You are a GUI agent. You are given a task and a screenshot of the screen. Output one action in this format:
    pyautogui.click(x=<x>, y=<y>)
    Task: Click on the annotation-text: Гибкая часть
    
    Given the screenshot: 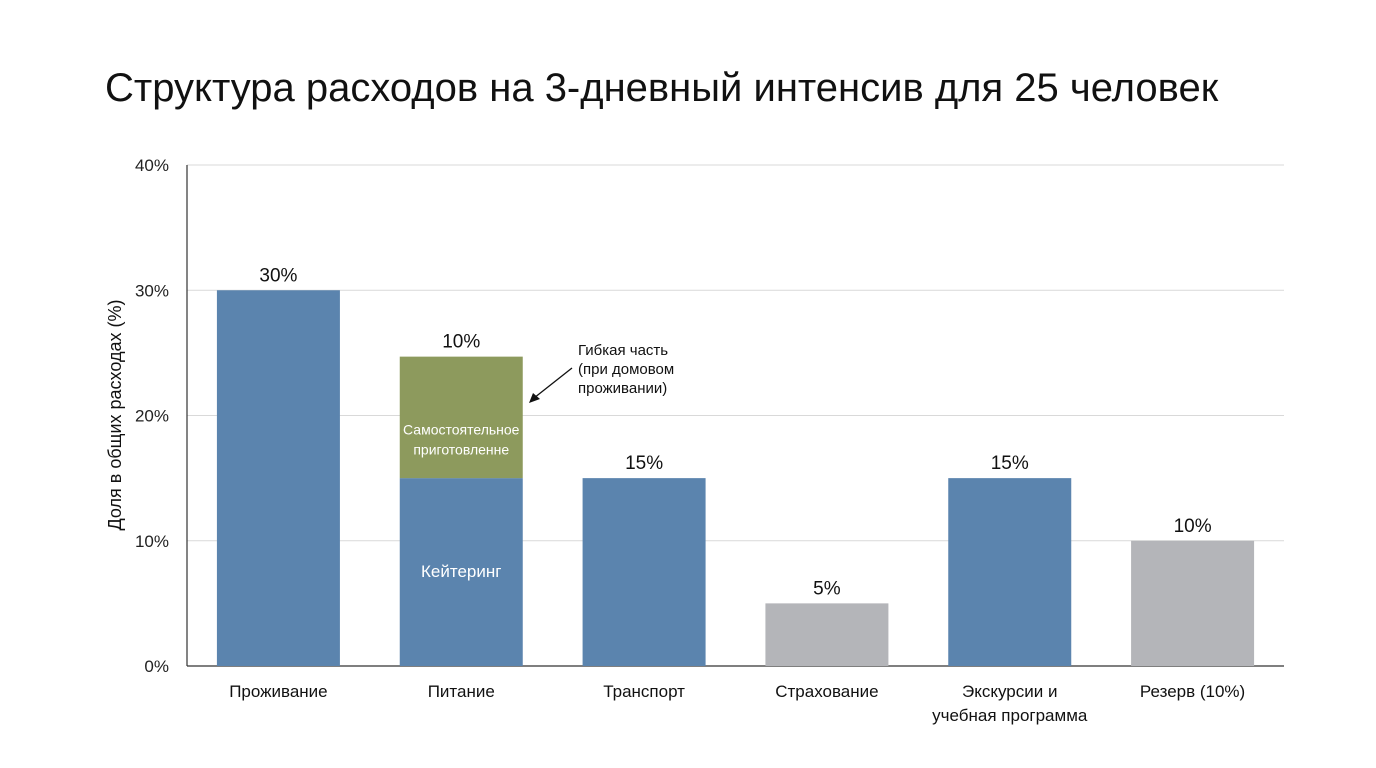 What is the action you would take?
    pyautogui.click(x=623, y=350)
    